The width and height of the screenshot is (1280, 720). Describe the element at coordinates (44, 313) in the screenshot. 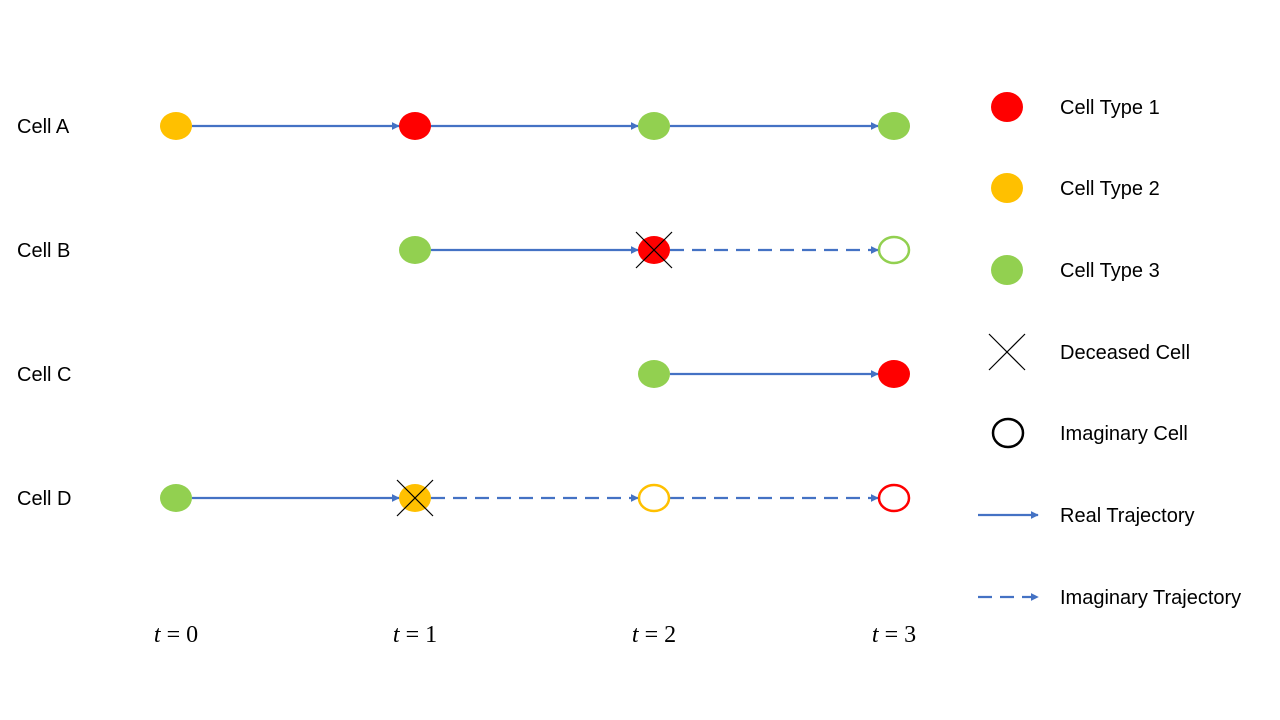

I see `row-labels: Cell A Cell B Cell C Cell D` at that location.